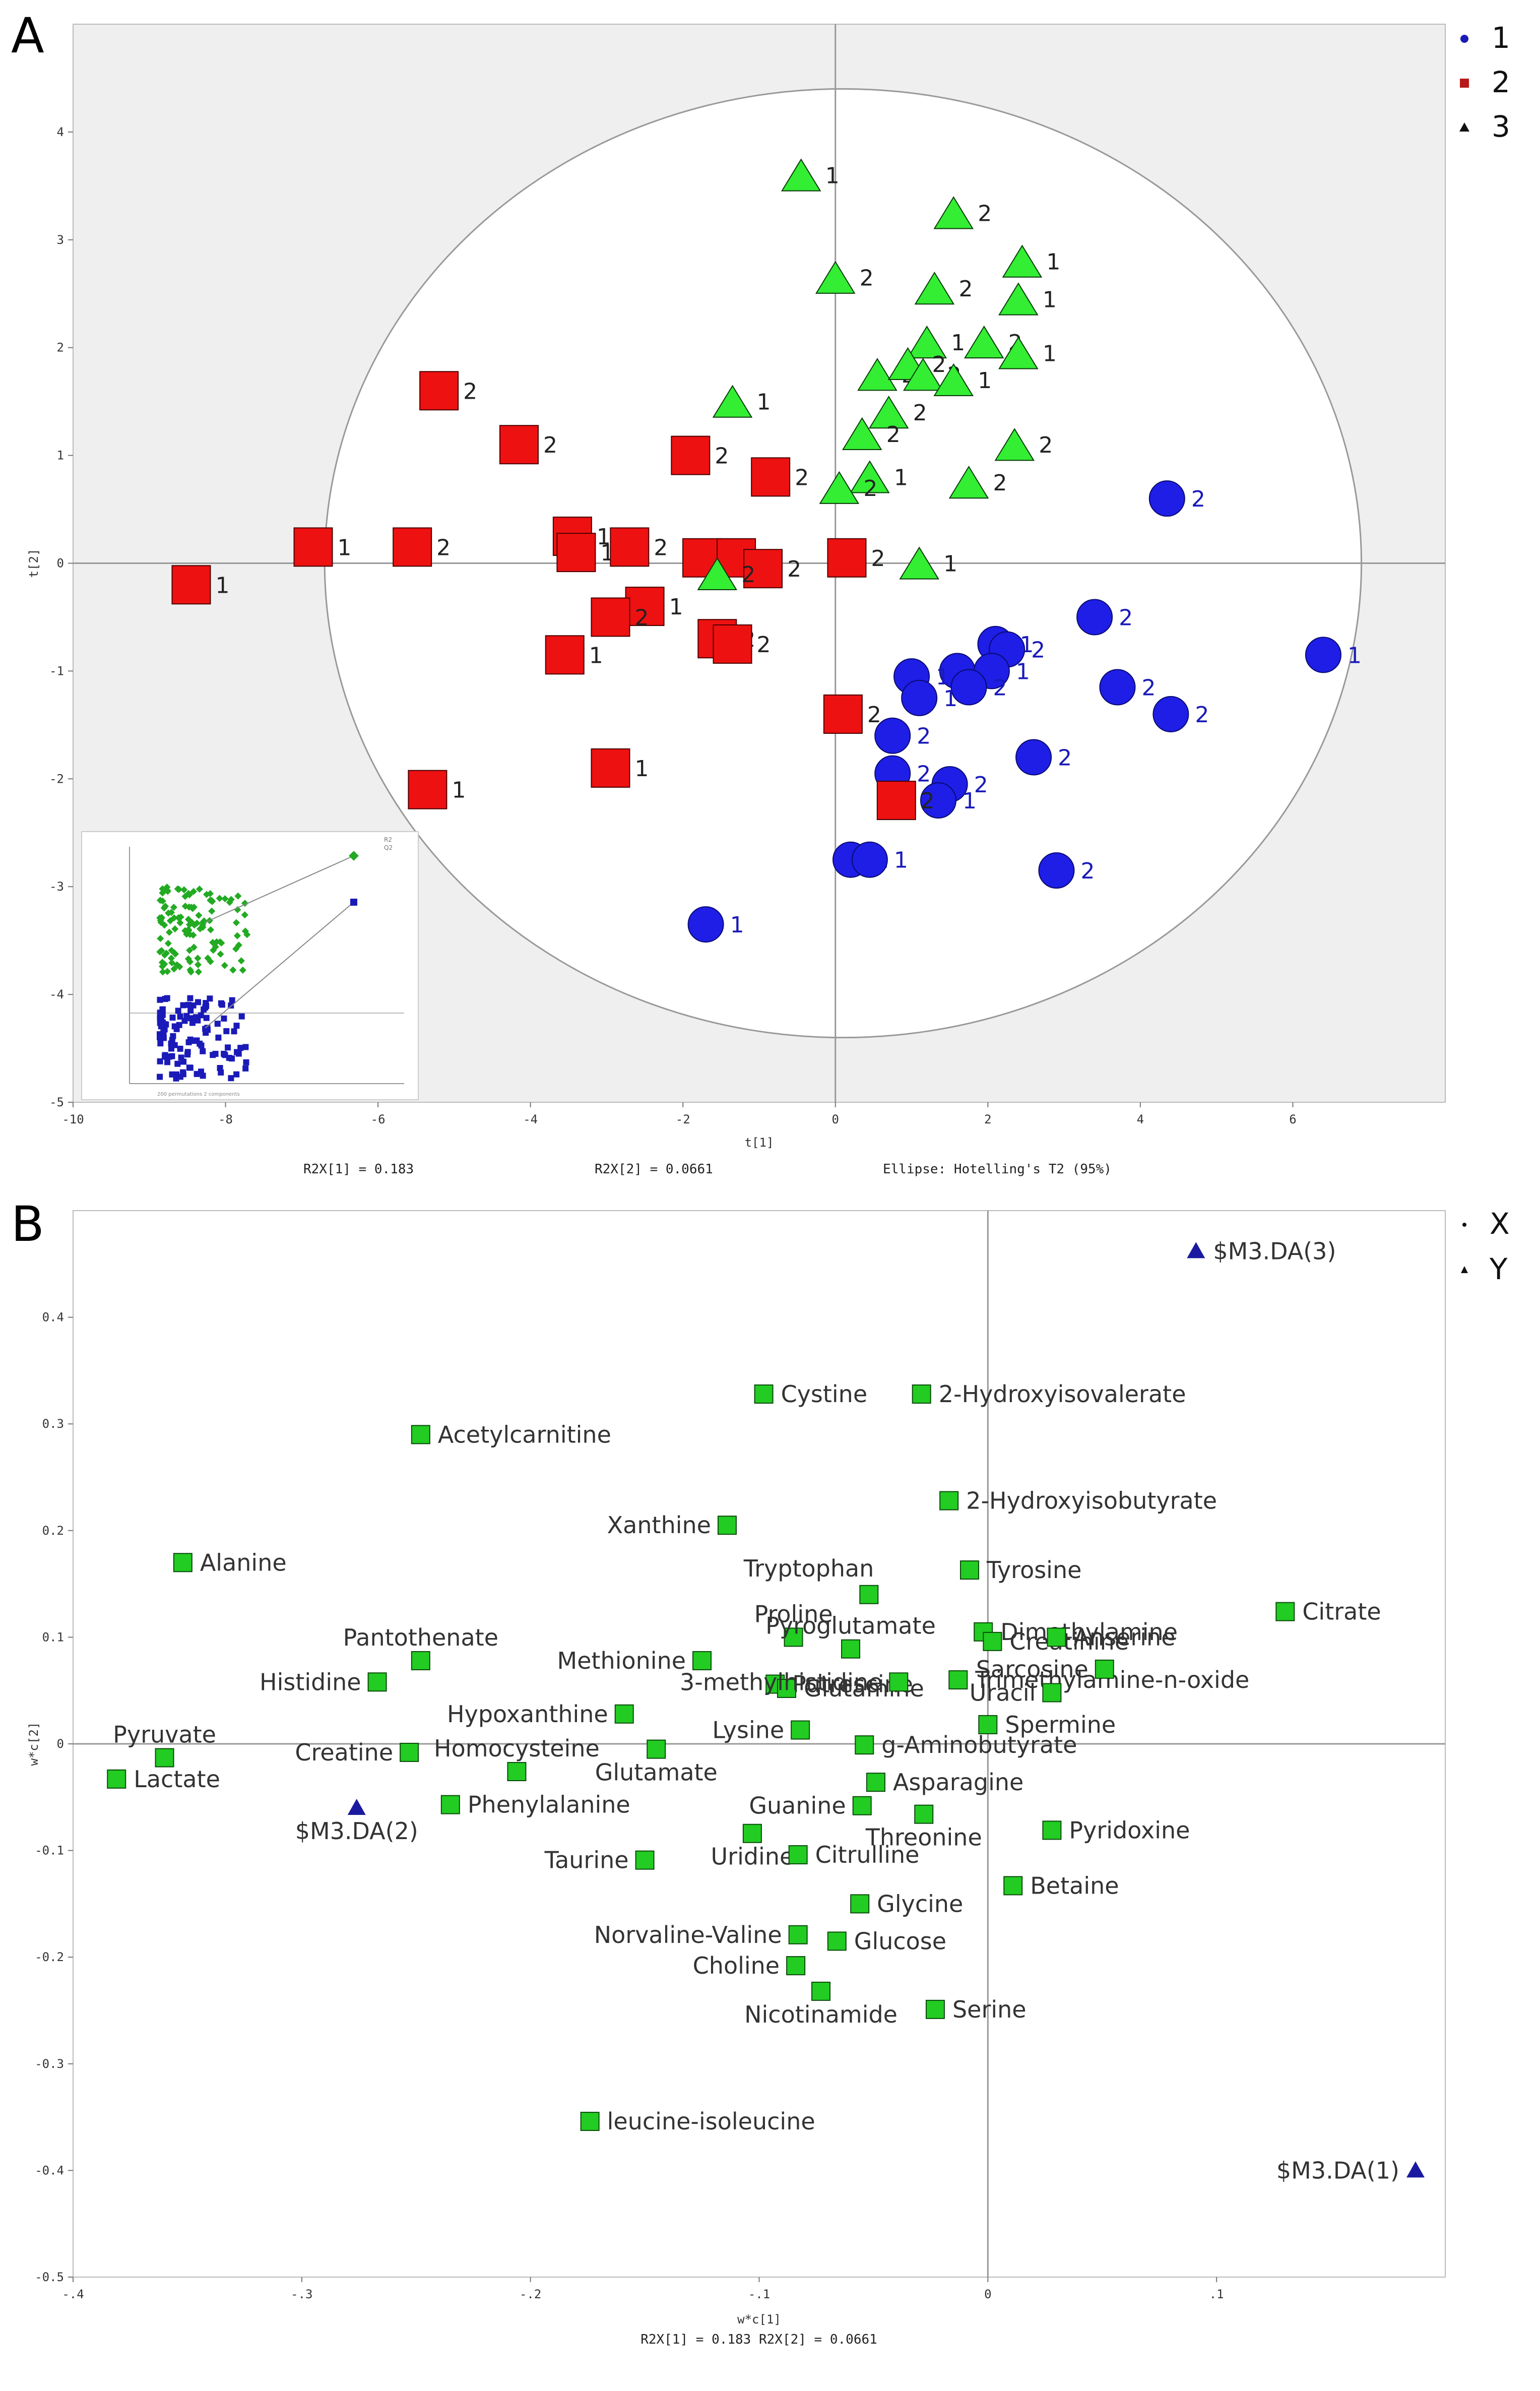  I want to click on variable-label: leucine-isoleucine, so click(711, 2121).